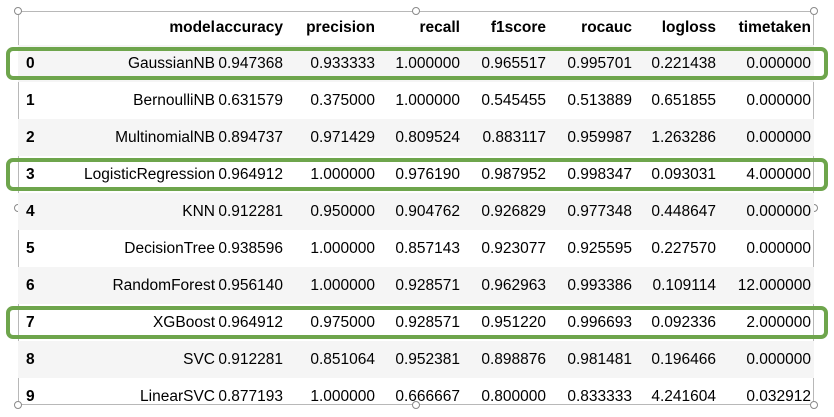 Image resolution: width=834 pixels, height=417 pixels. What do you see at coordinates (778, 174) in the screenshot?
I see `cell-timetaken: 4.000000` at bounding box center [778, 174].